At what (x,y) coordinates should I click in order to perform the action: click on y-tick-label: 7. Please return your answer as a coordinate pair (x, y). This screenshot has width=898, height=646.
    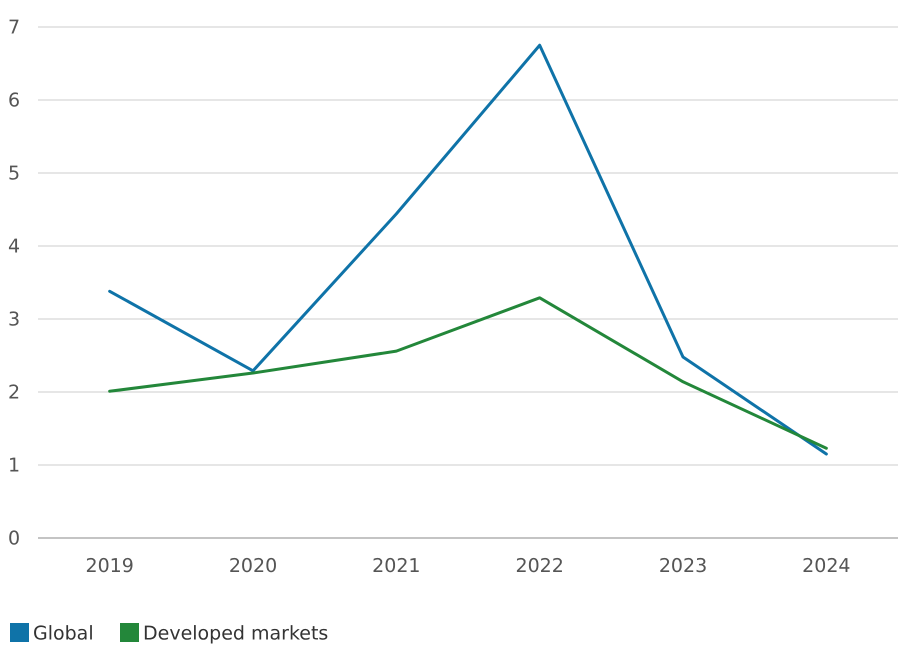
    Looking at the image, I should click on (14, 27).